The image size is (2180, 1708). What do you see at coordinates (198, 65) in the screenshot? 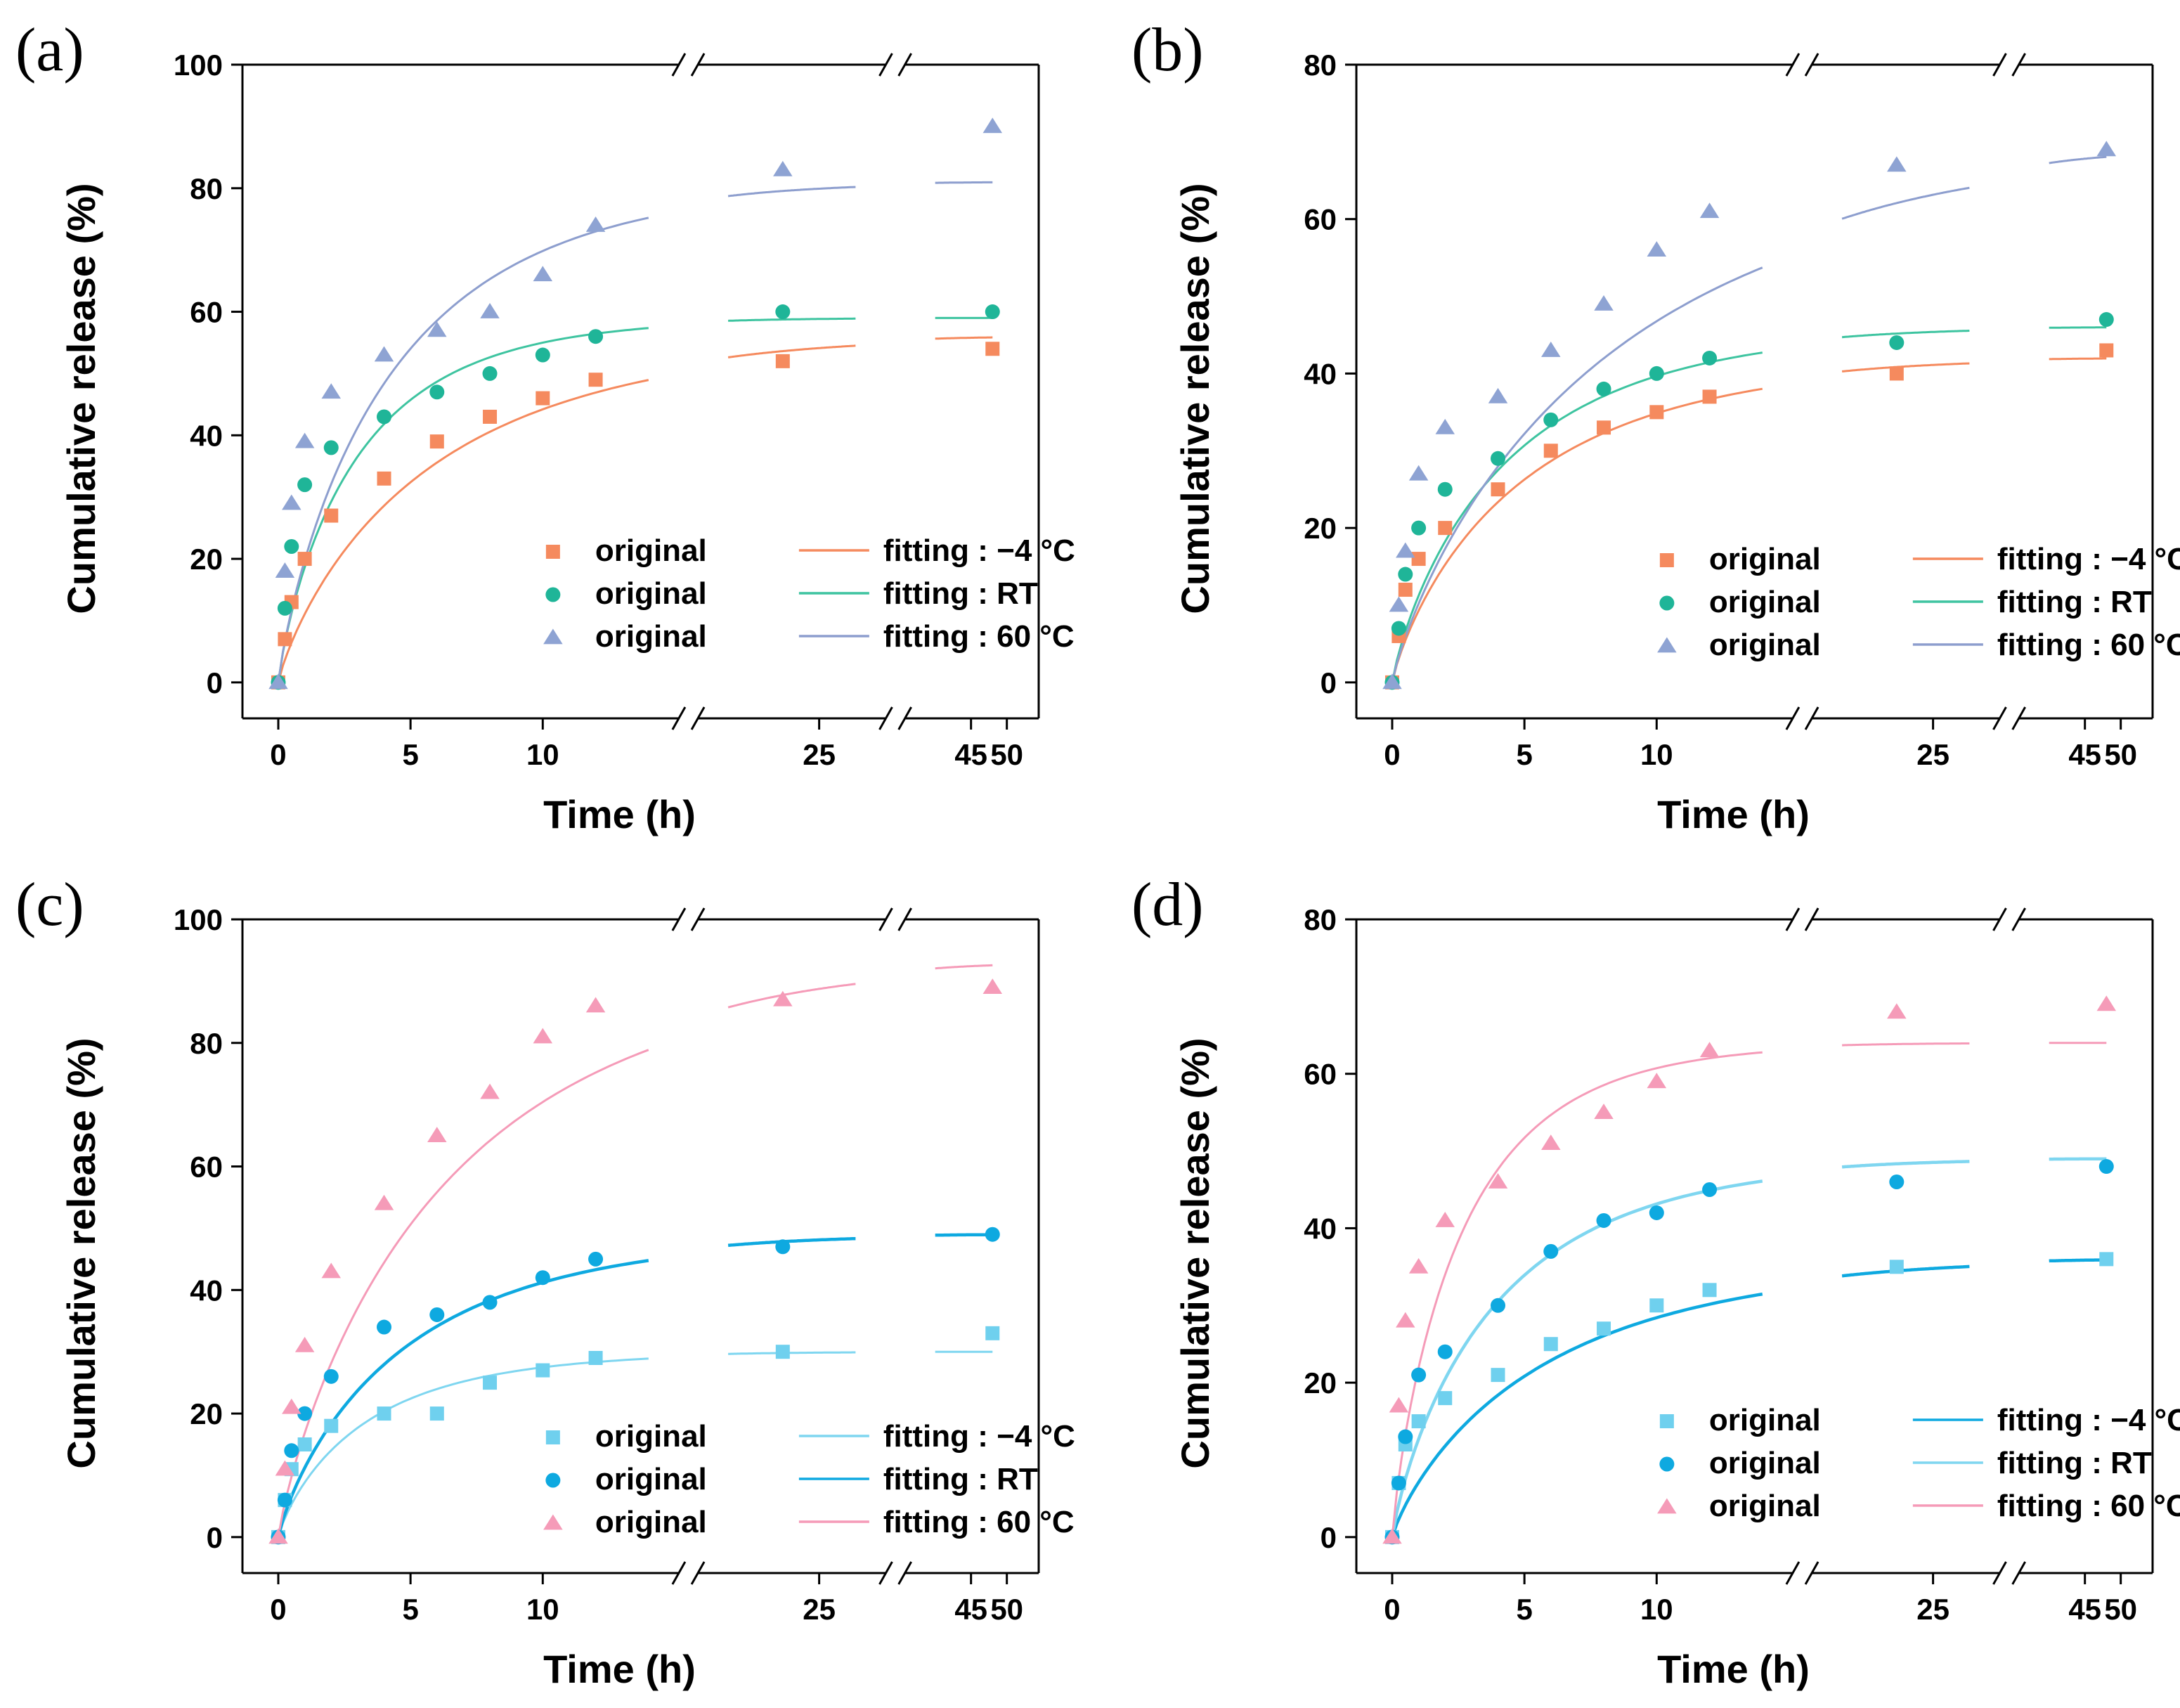
I see `y-tick-label: 100` at bounding box center [198, 65].